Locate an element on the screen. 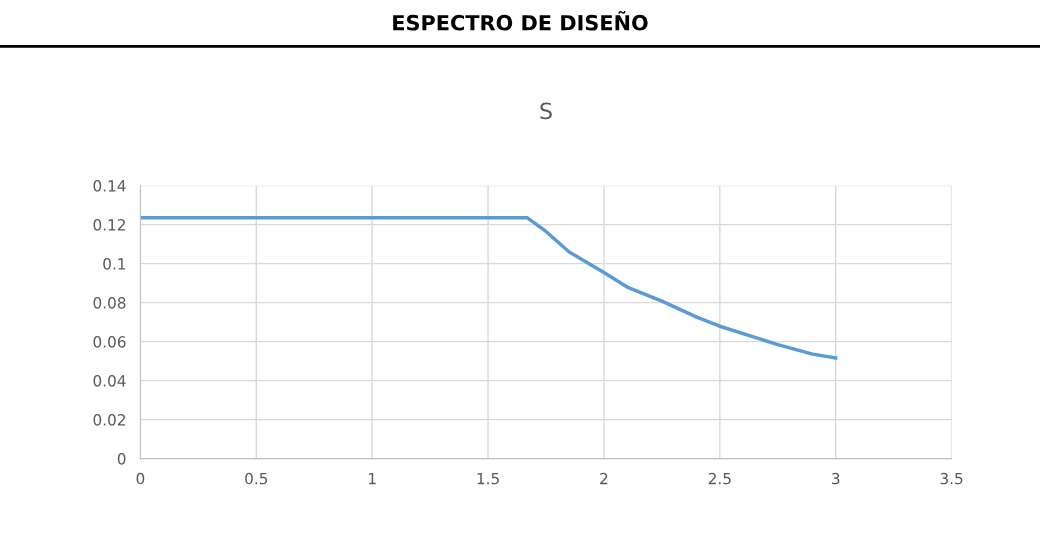 The width and height of the screenshot is (1040, 546). chart-title: ESPECTRO DE DISEÑO is located at coordinates (520, 21).